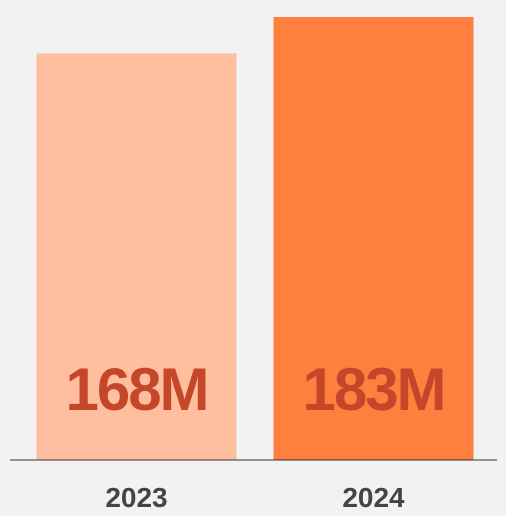 This screenshot has width=506, height=516. I want to click on value-label: 183M, so click(373, 389).